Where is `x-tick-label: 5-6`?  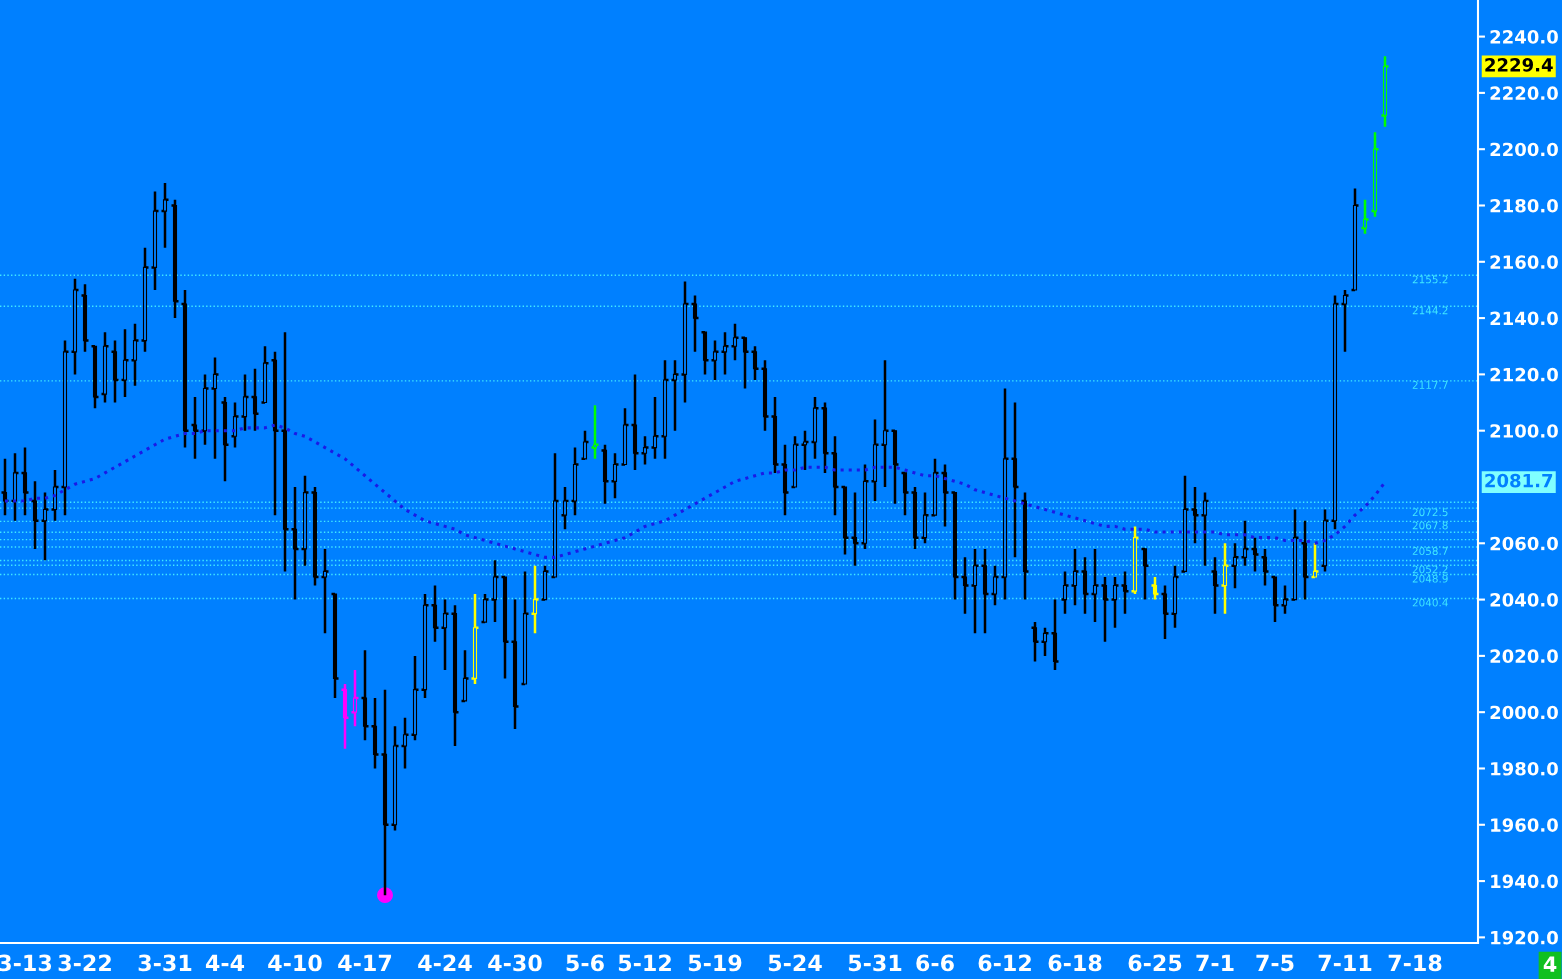 x-tick-label: 5-6 is located at coordinates (585, 963).